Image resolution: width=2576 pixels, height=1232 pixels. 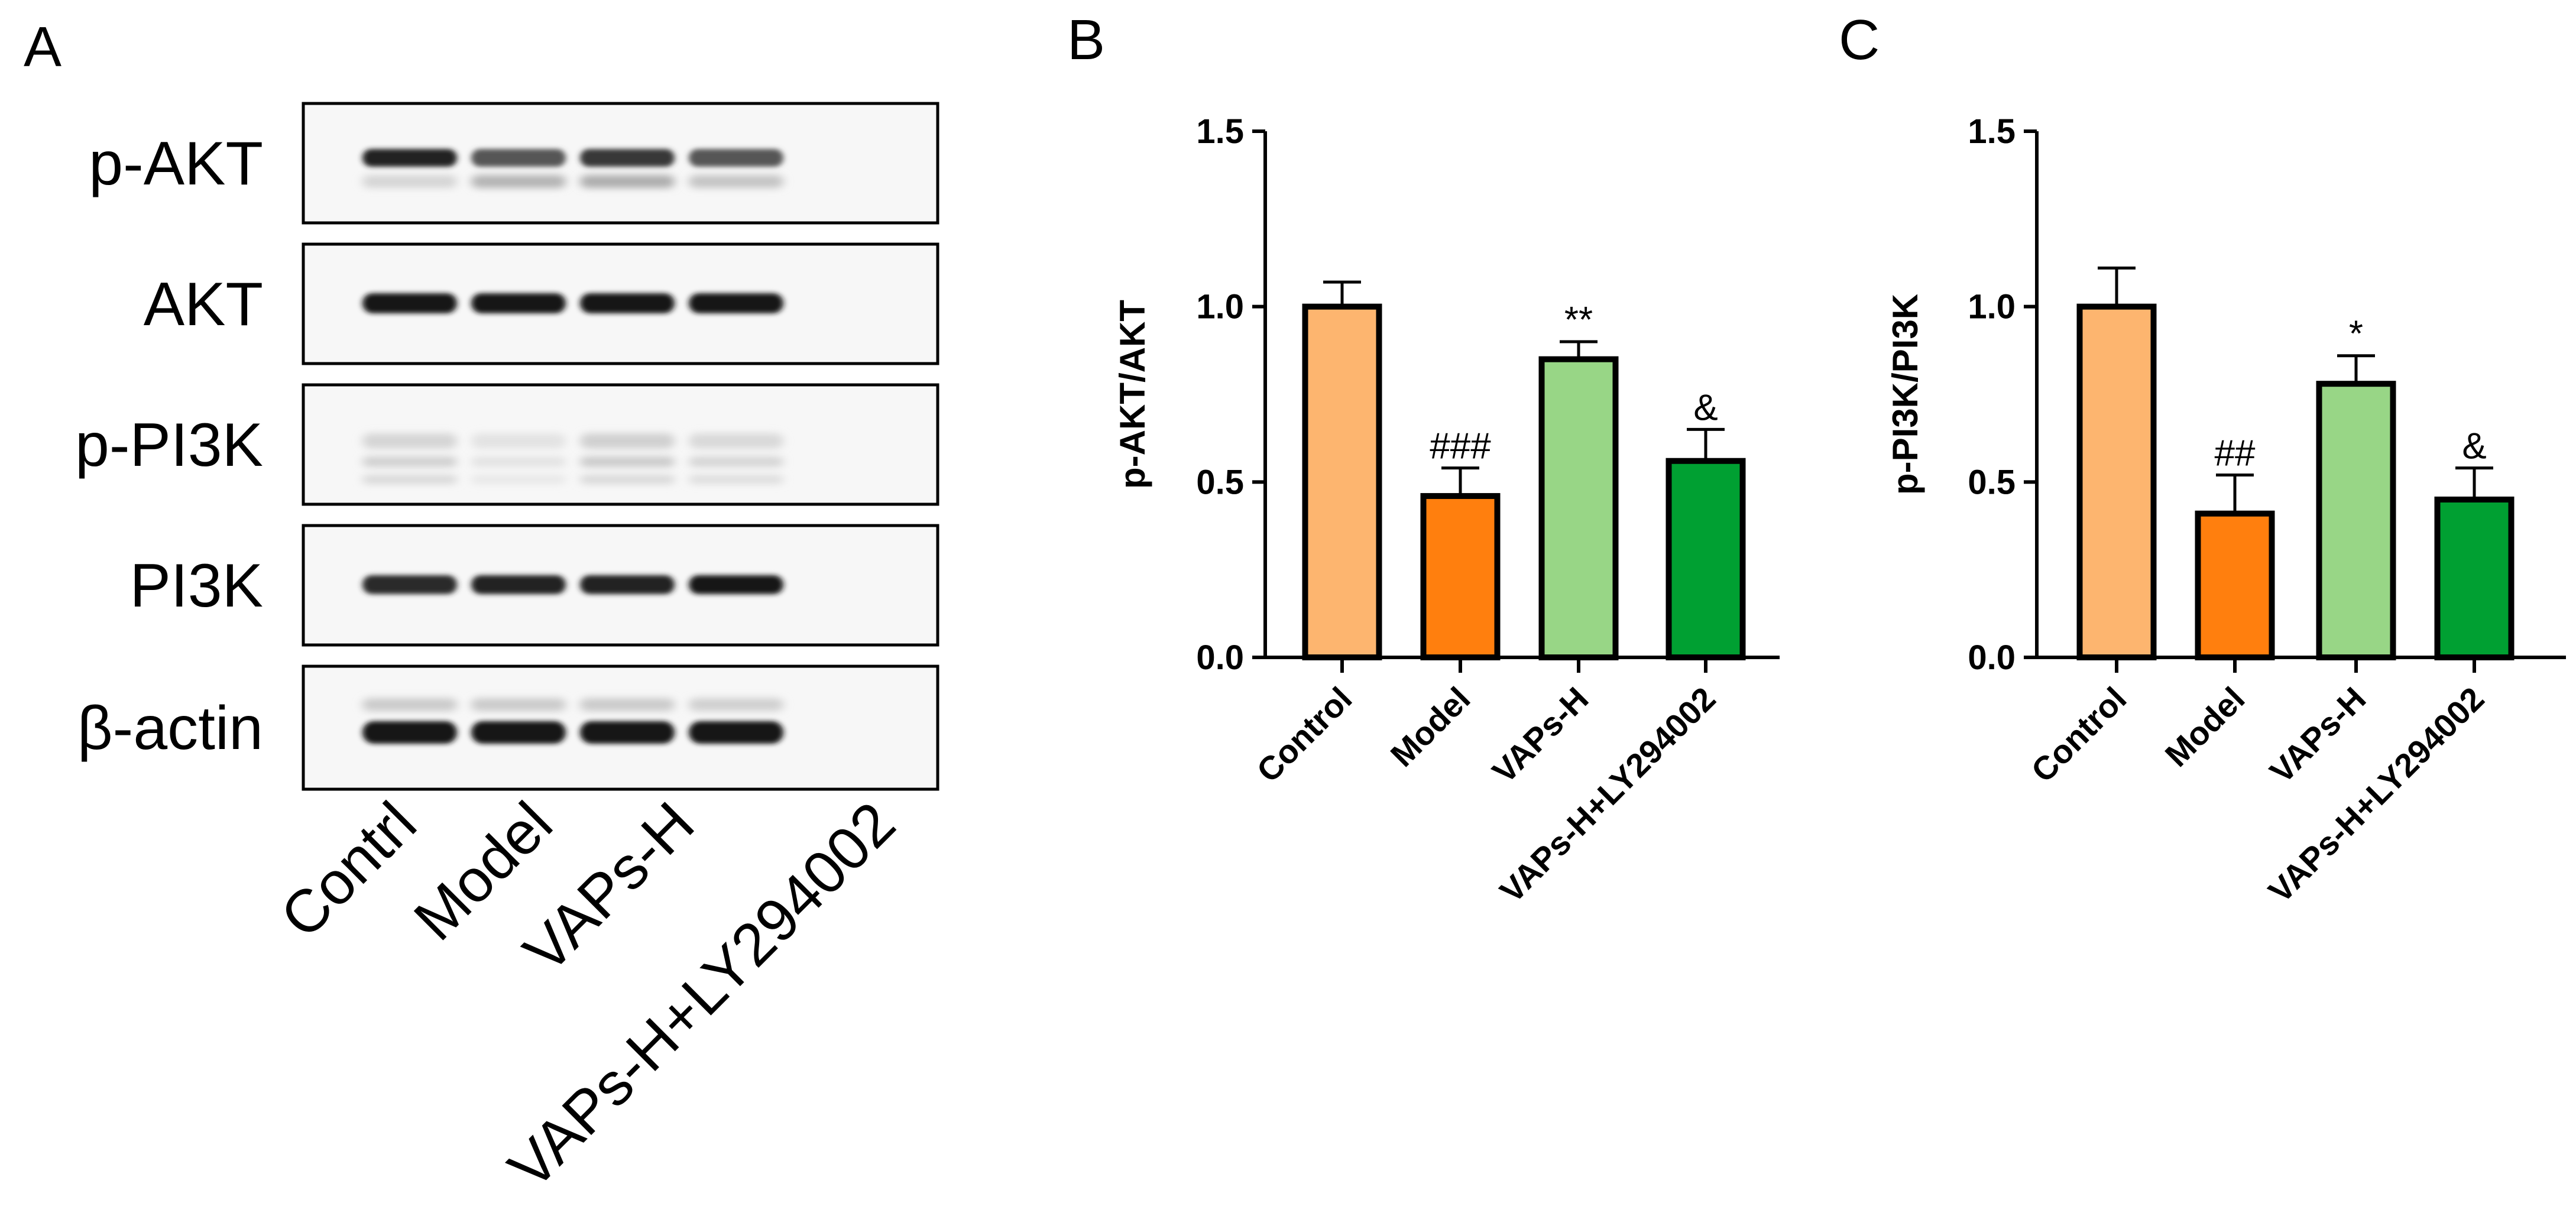 I want to click on y-axis-title: p-AKT/AKT, so click(x=1132, y=394).